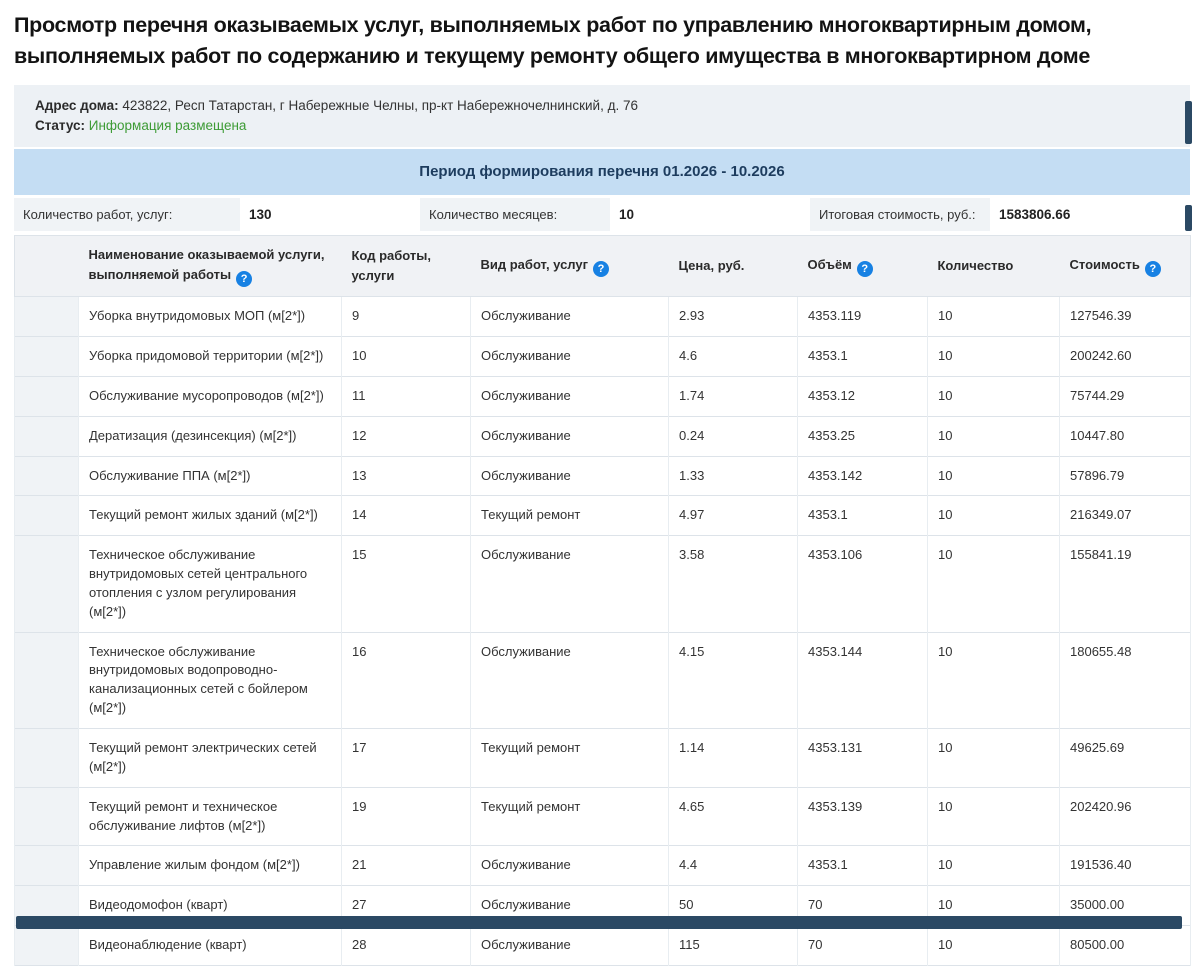 The width and height of the screenshot is (1203, 966). What do you see at coordinates (406, 757) in the screenshot?
I see `cell-code: 17` at bounding box center [406, 757].